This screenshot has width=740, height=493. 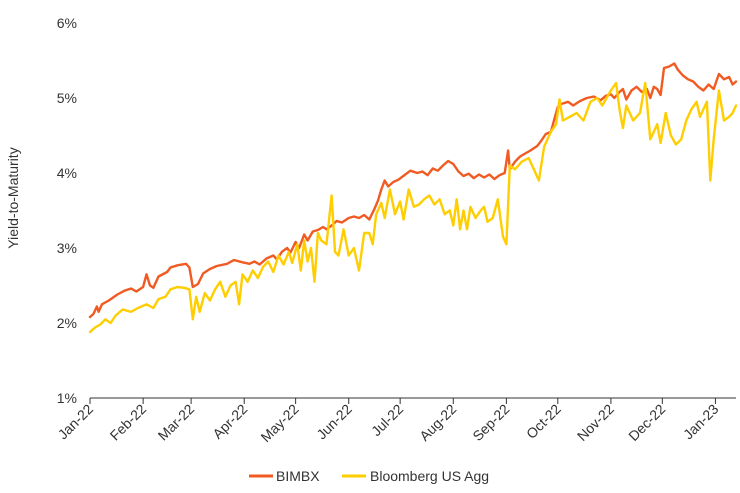 I want to click on x-tick-label: Jul-22, so click(x=387, y=420).